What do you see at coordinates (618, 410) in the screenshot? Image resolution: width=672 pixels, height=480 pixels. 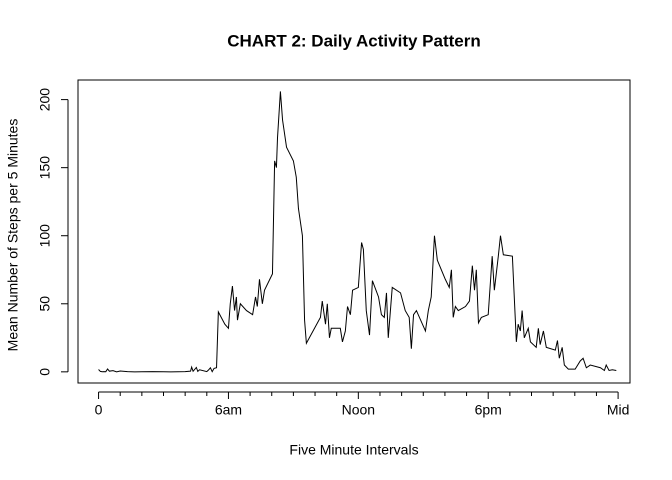 I see `x-tick-label: Mid` at bounding box center [618, 410].